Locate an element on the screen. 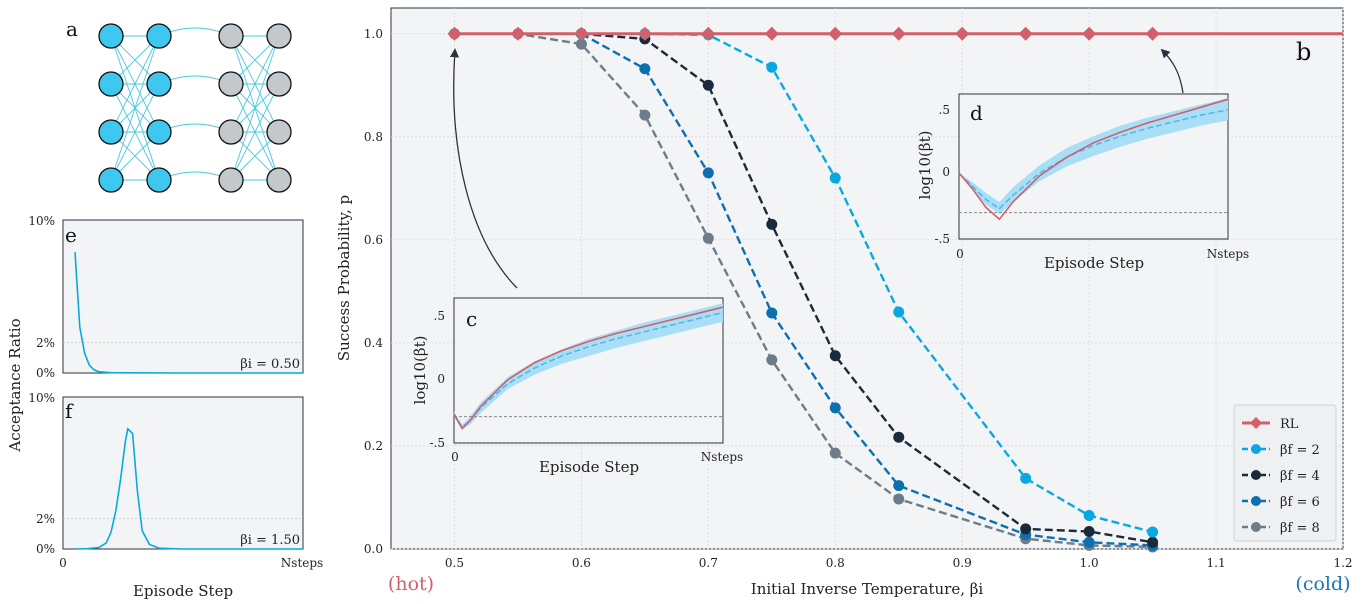 This screenshot has width=1370, height=604. main-xtick: 0.7 is located at coordinates (708, 563).